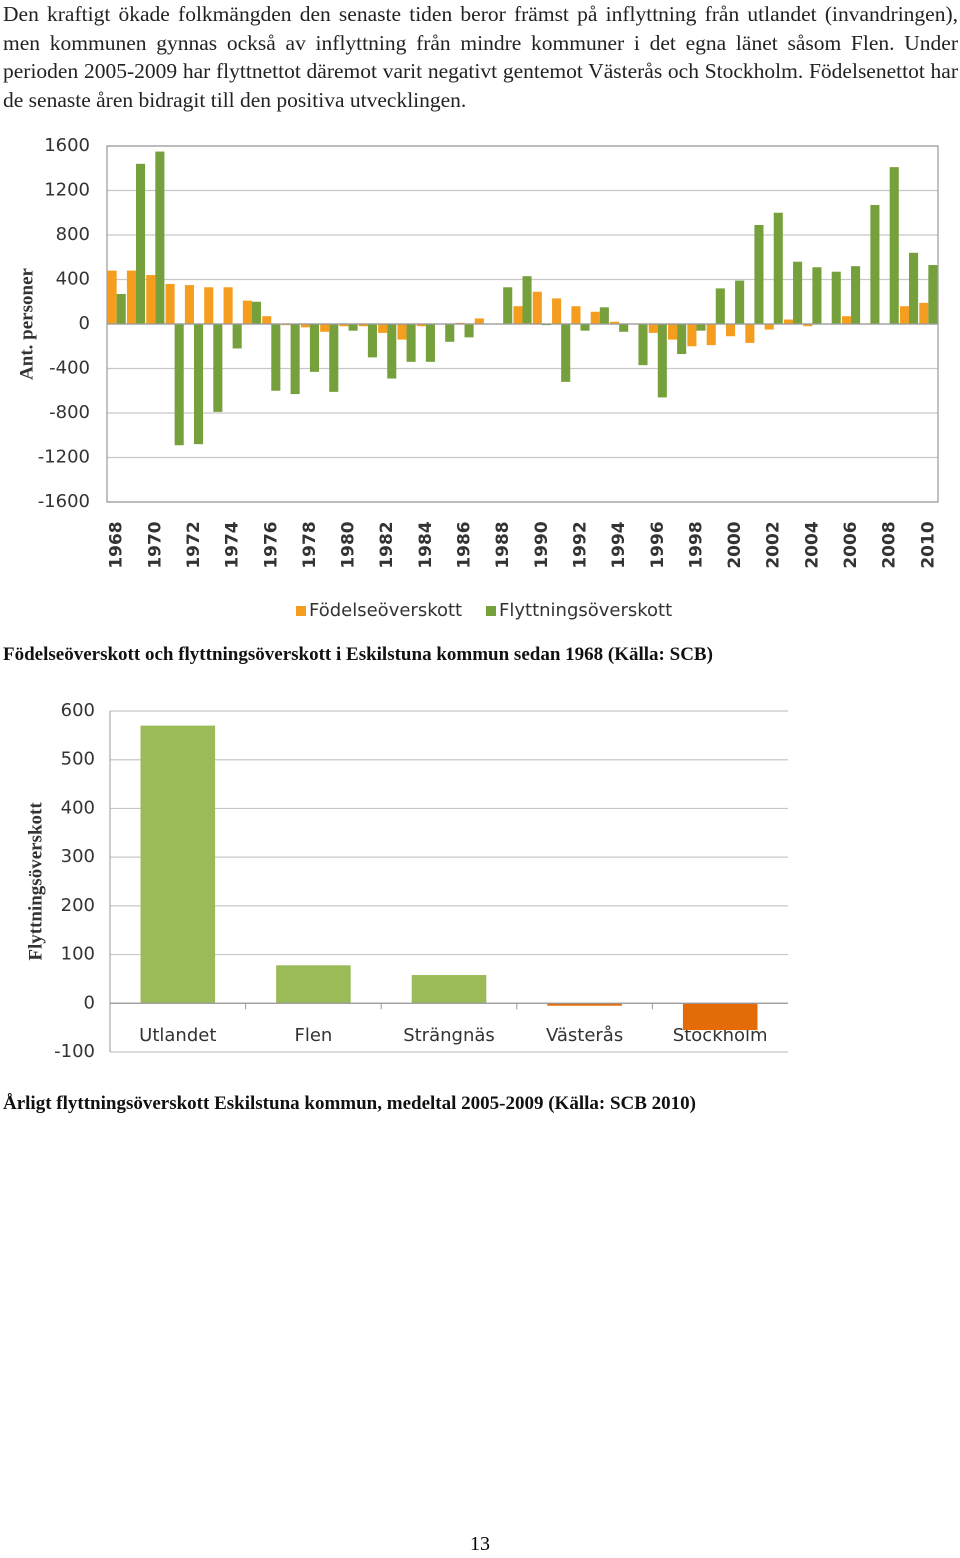 The image size is (960, 1558). Describe the element at coordinates (851, 544) in the screenshot. I see `x-tick-label: 2006` at that location.